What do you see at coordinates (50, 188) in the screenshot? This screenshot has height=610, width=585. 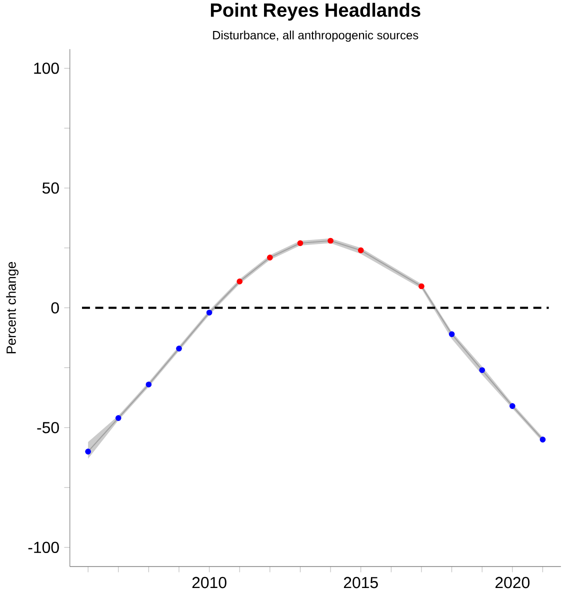 I see `y-tick-label: 50` at bounding box center [50, 188].